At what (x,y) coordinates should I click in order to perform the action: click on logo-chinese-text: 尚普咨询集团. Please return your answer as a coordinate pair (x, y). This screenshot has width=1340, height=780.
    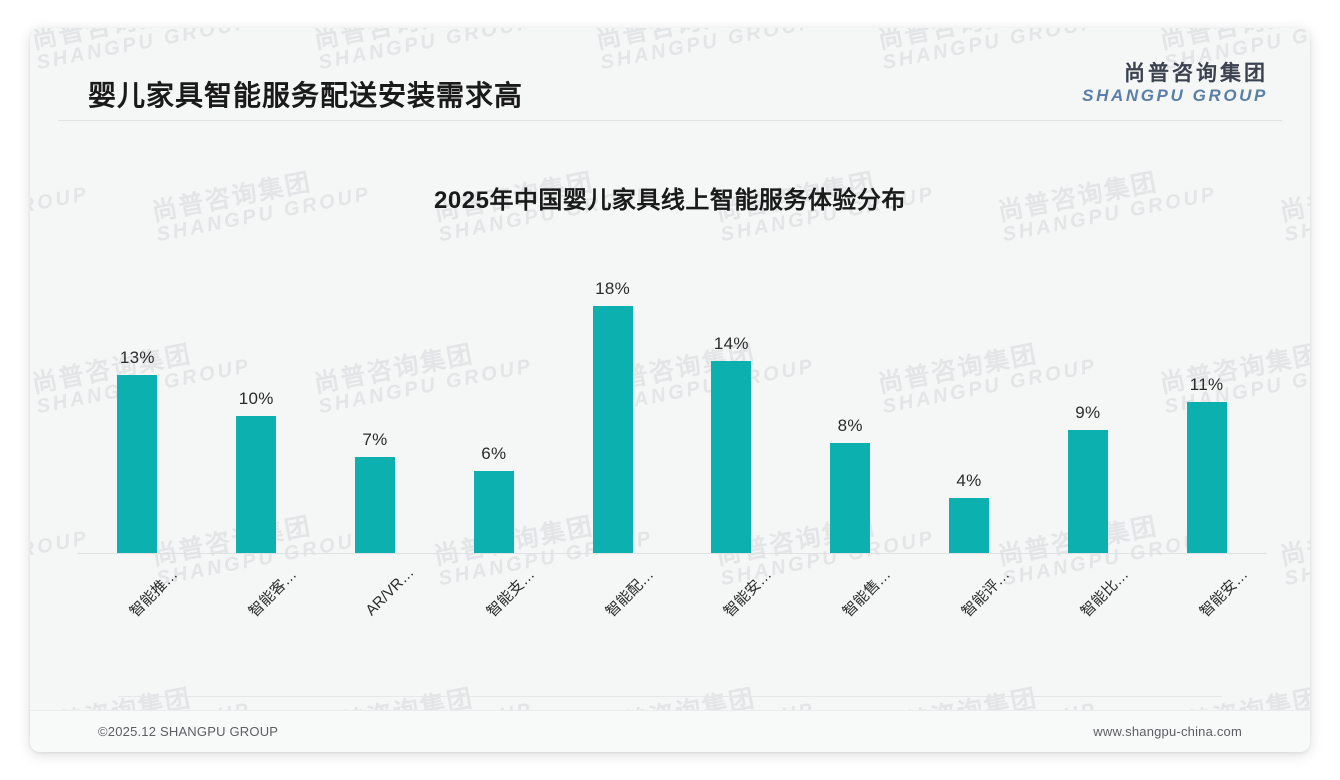
    Looking at the image, I should click on (1196, 73).